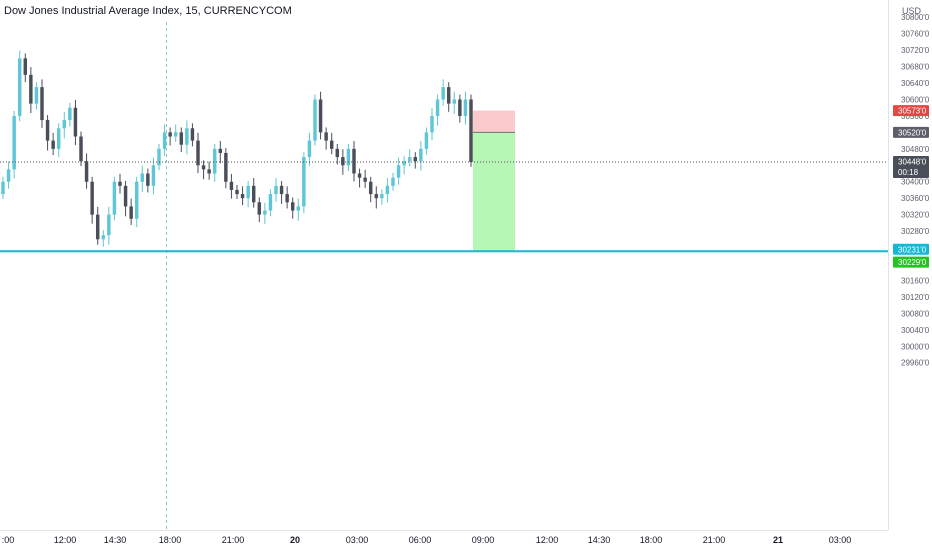 This screenshot has width=932, height=550. What do you see at coordinates (915, 280) in the screenshot?
I see `y-tick-label: 30160'0` at bounding box center [915, 280].